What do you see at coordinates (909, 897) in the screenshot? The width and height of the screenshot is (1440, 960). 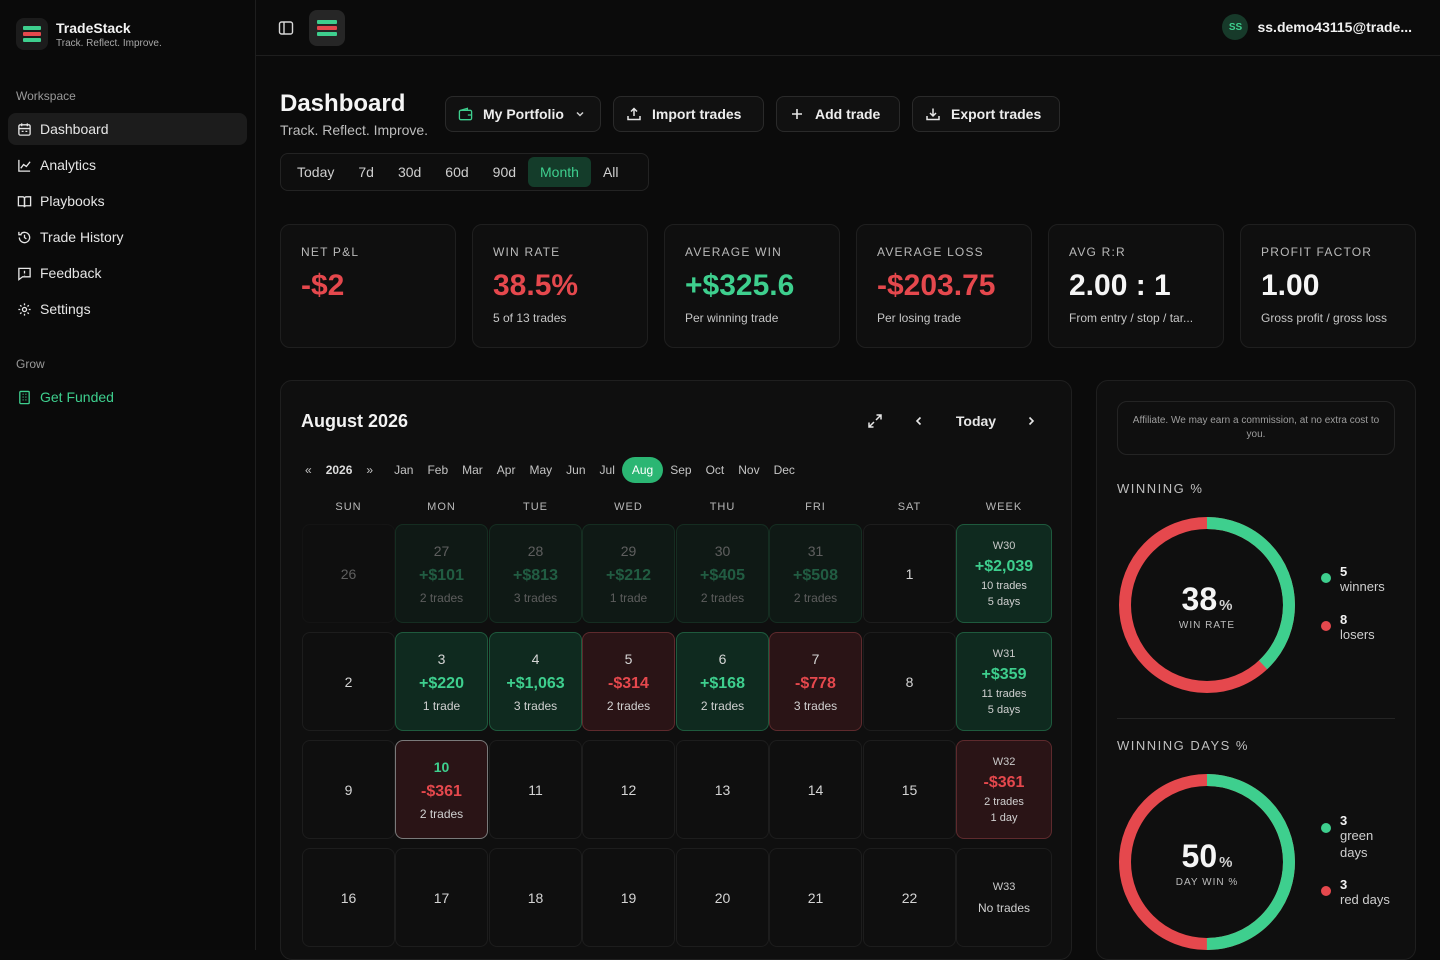 I see `calendar-day: 22` at bounding box center [909, 897].